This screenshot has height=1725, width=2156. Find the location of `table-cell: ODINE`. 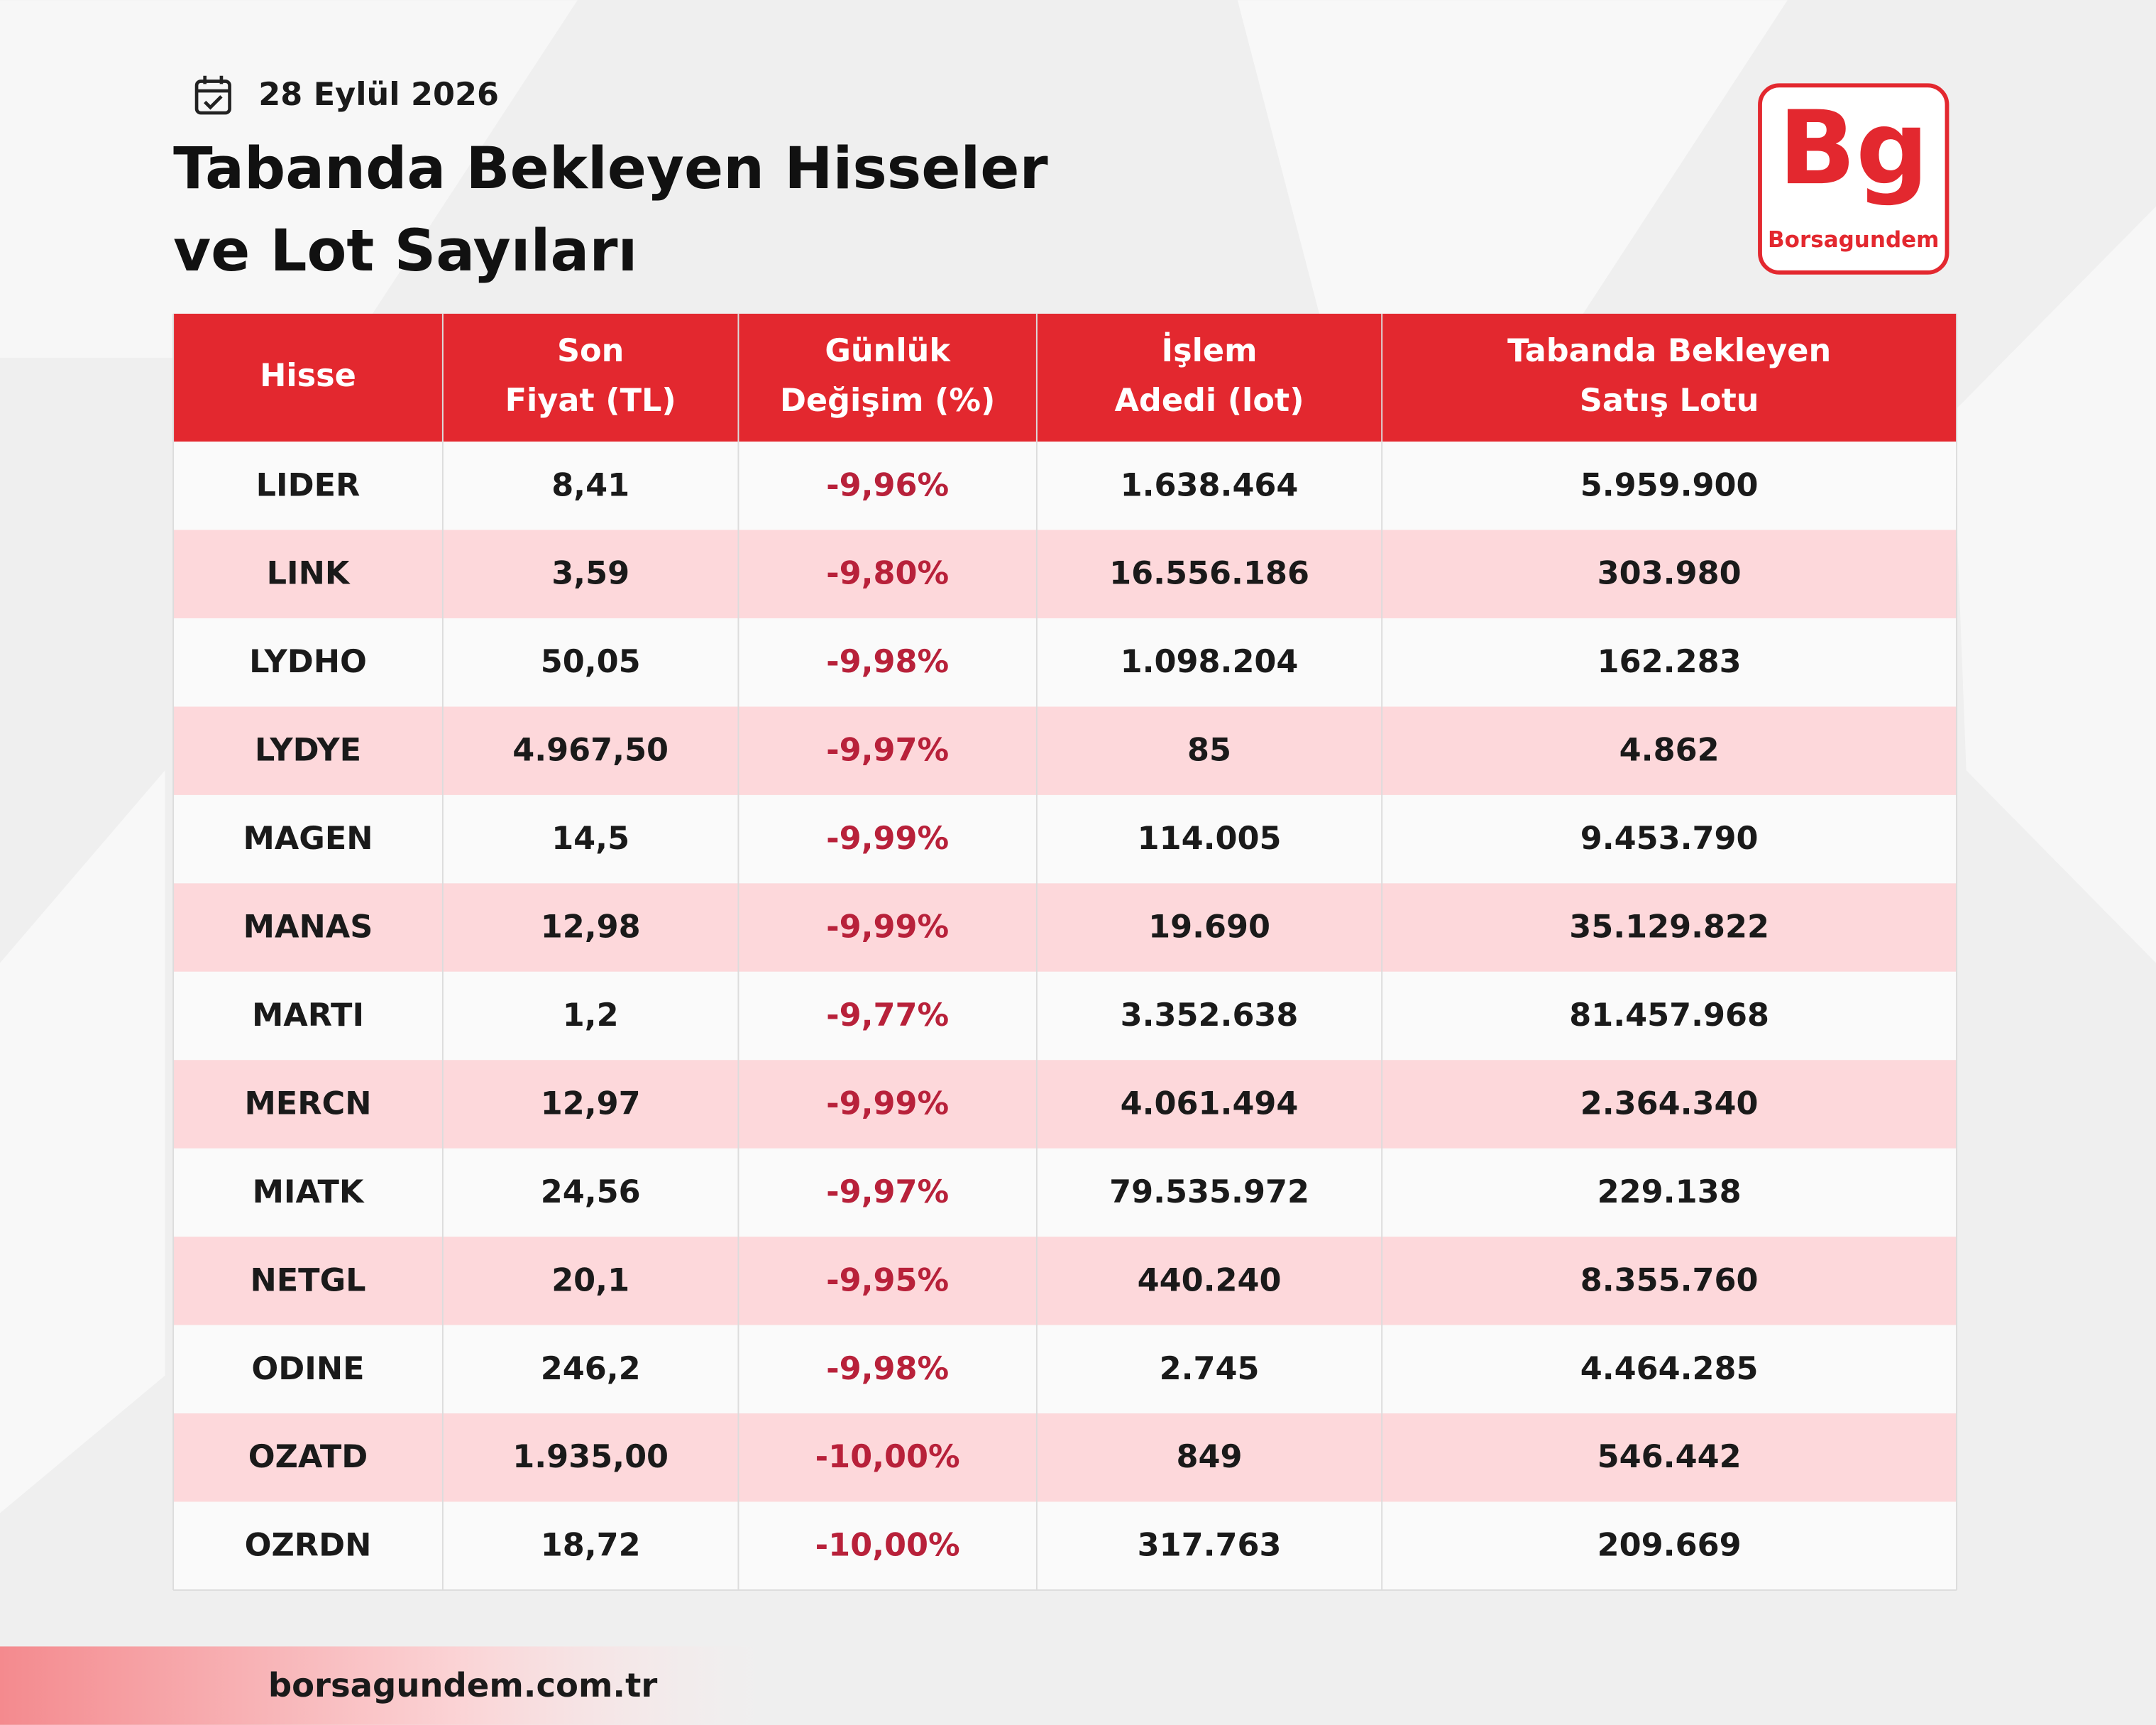

table-cell: ODINE is located at coordinates (307, 1369).